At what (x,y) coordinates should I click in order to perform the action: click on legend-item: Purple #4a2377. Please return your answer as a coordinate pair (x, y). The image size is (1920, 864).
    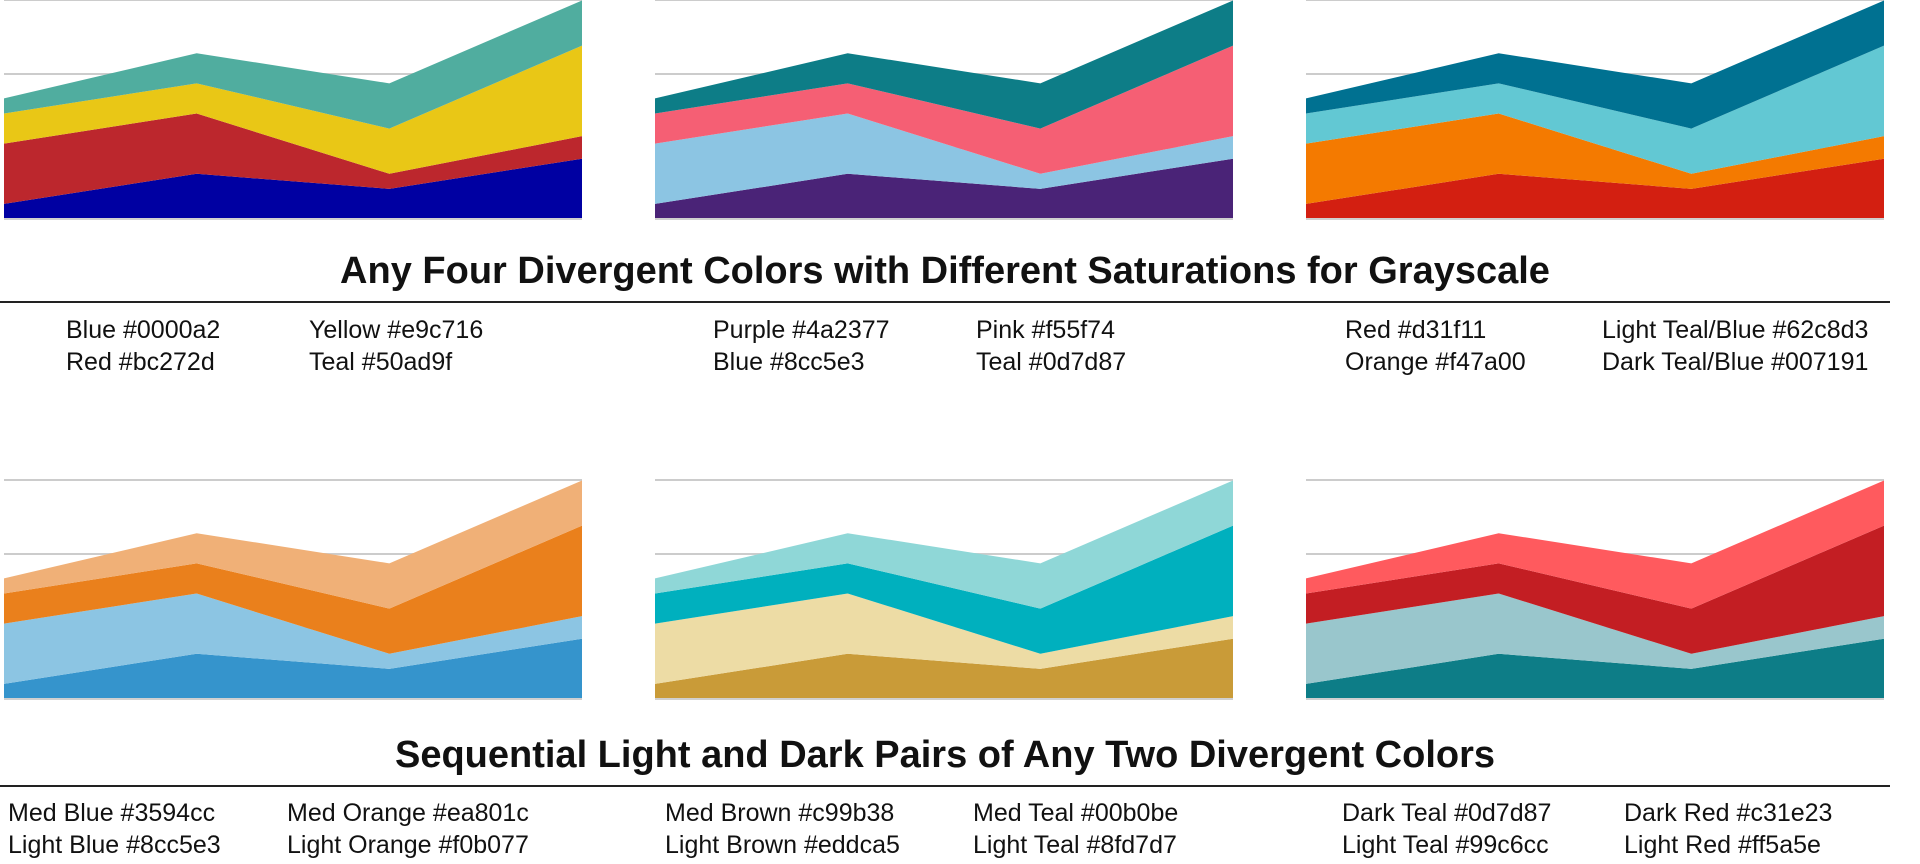
    Looking at the image, I should click on (801, 330).